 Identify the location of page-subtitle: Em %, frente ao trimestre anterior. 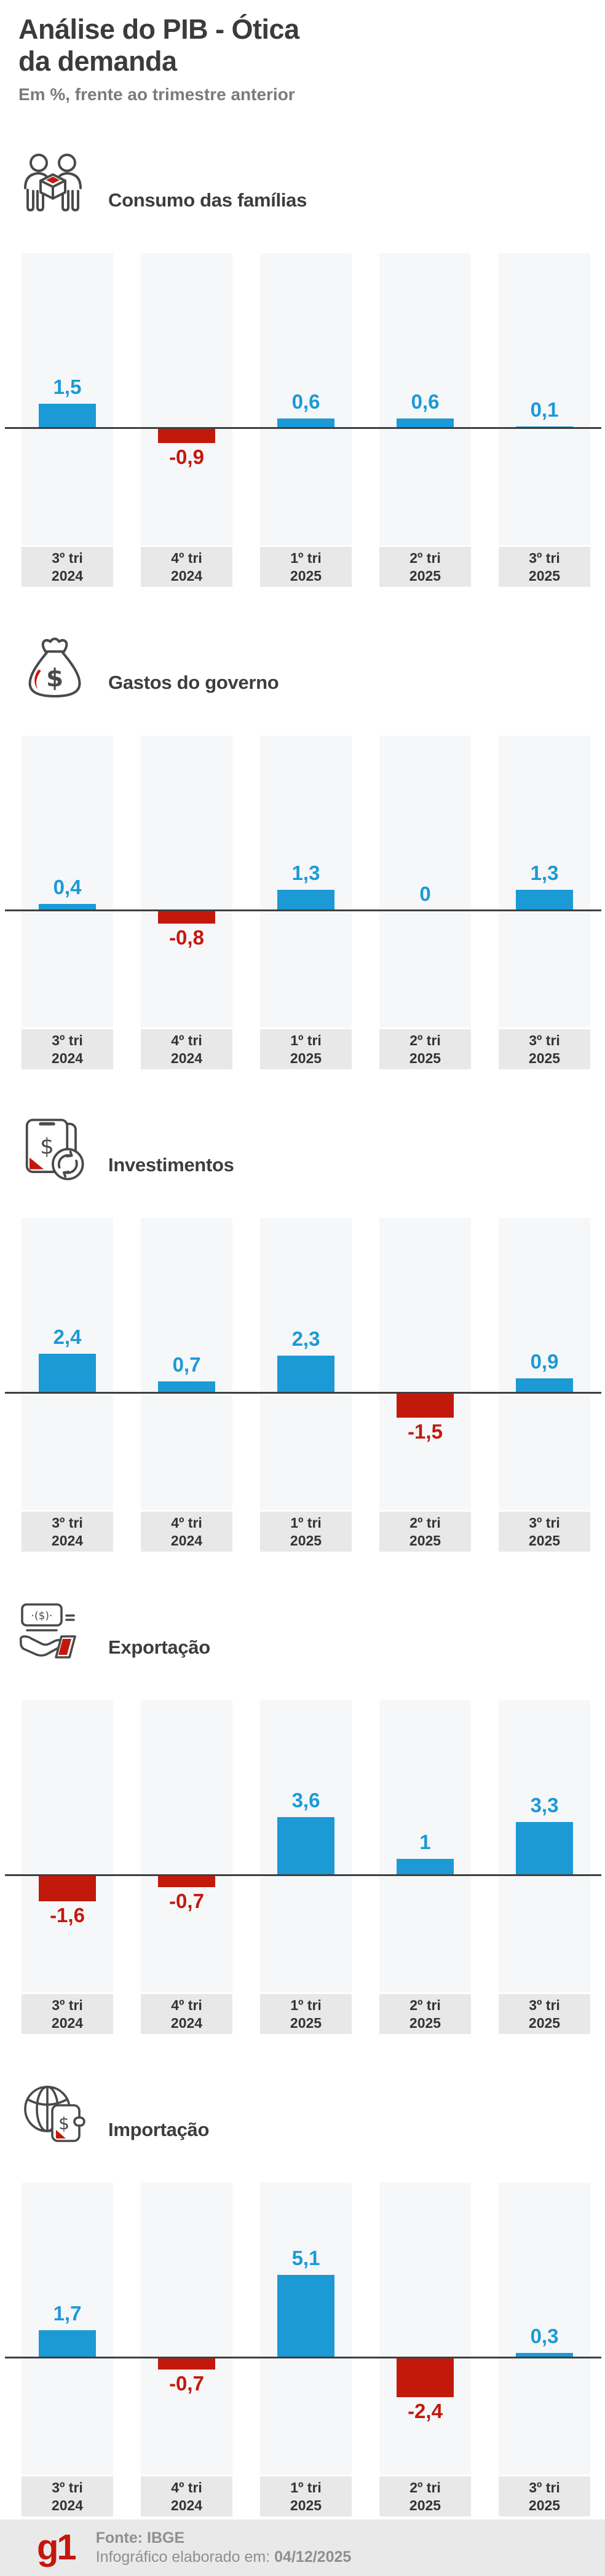
(156, 94).